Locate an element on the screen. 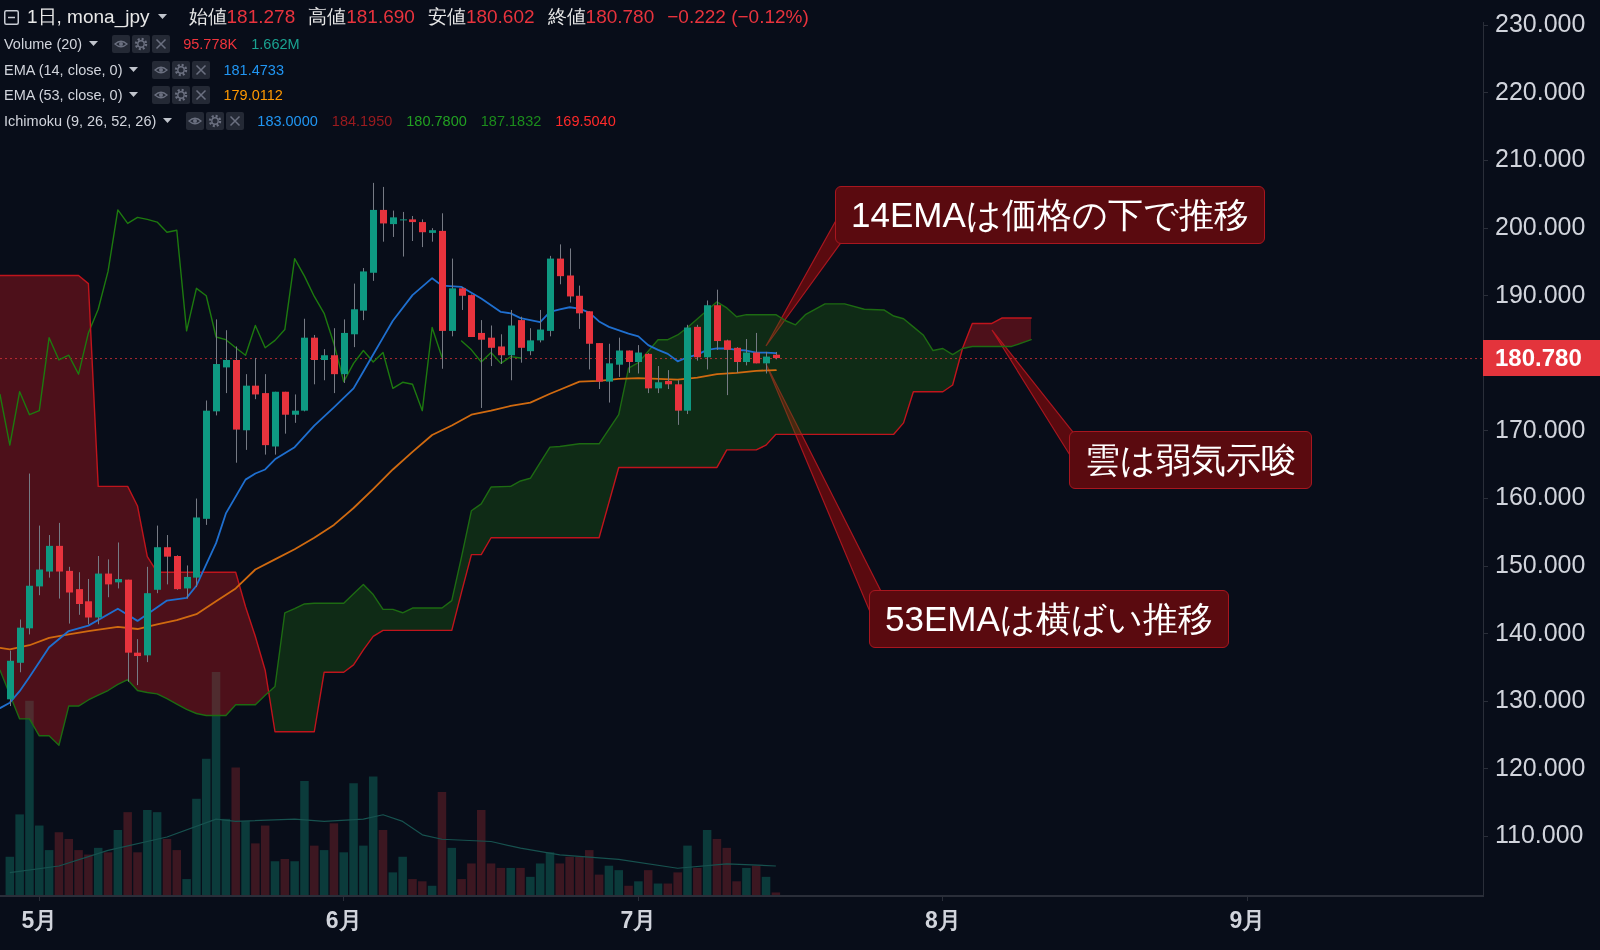  annotation: EMA (14, close, 0) is located at coordinates (63, 69).